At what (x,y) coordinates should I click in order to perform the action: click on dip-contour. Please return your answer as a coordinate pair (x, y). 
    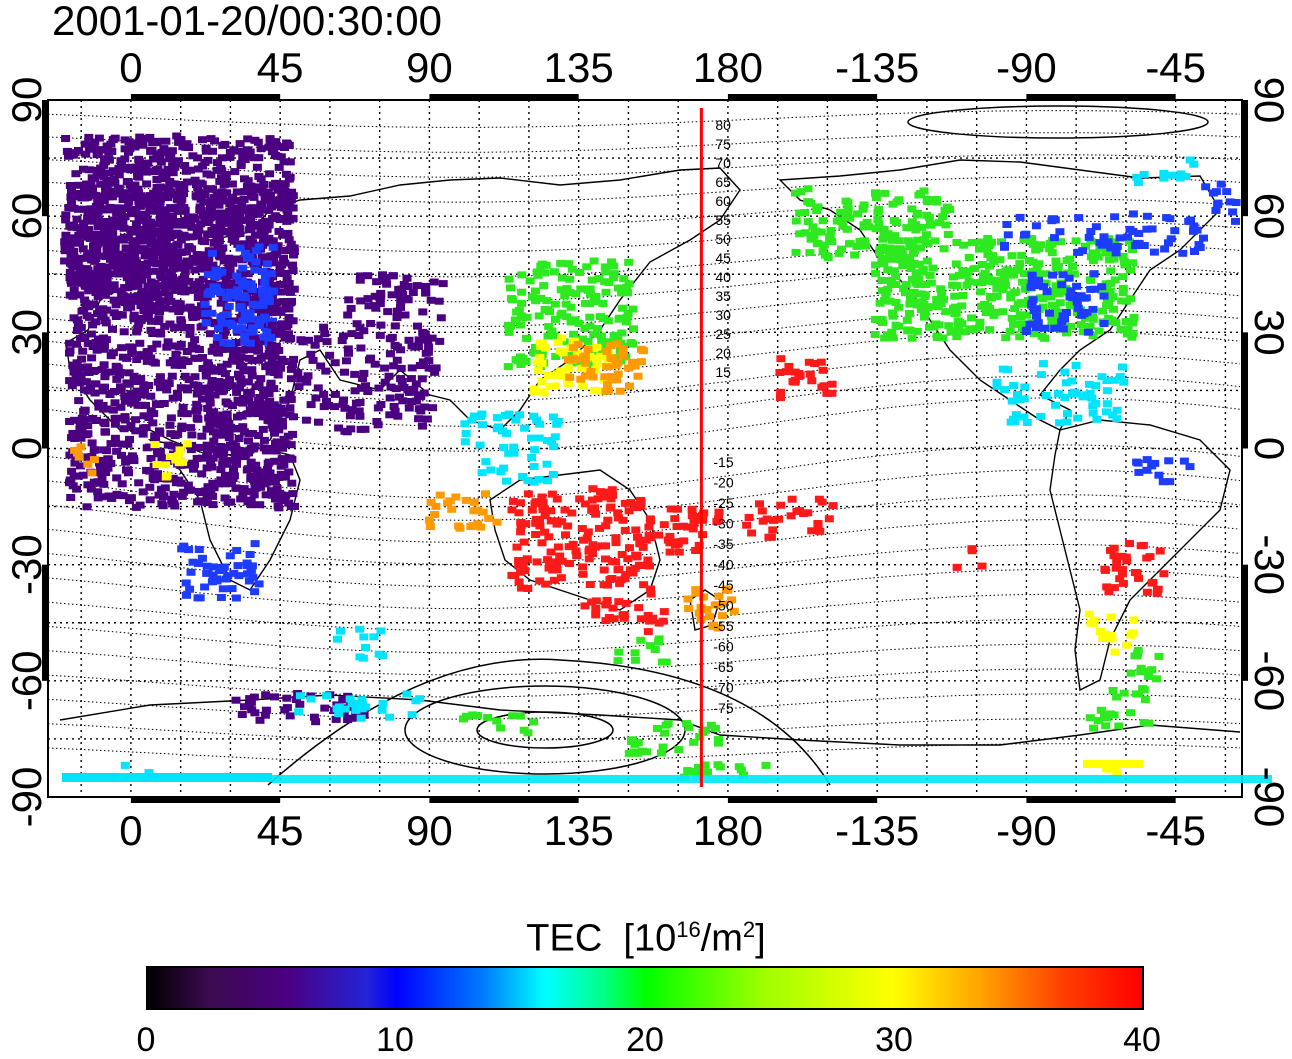
    Looking at the image, I should click on (644, 753).